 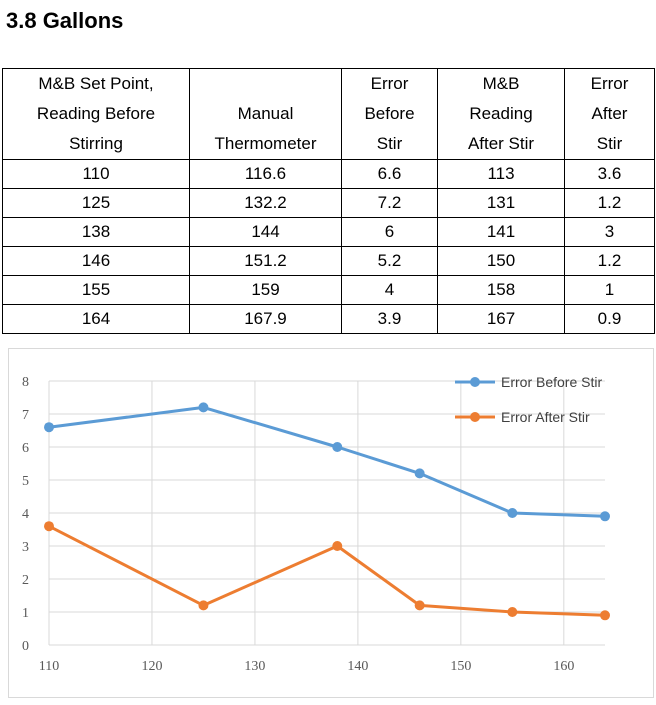 I want to click on table-cell: 151.2, so click(x=265, y=261).